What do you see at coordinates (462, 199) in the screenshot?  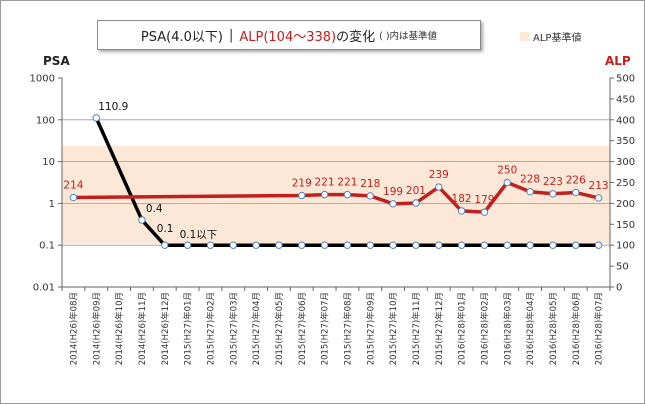 I see `alp-data-label: 182` at bounding box center [462, 199].